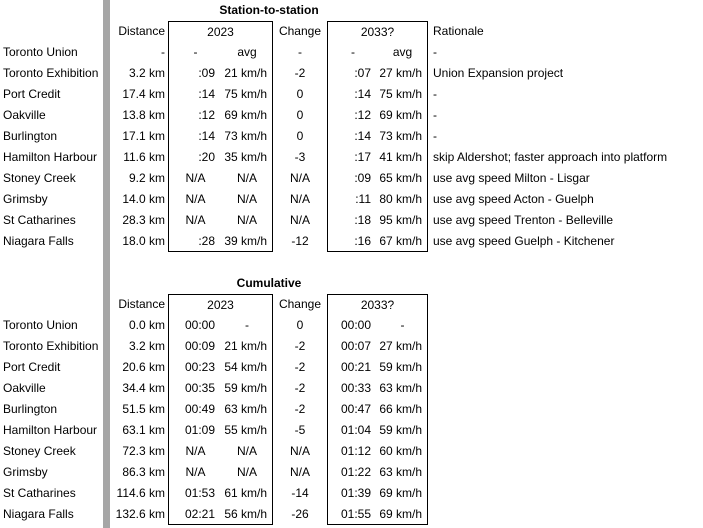  I want to click on pane-divider-bar, so click(106, 264).